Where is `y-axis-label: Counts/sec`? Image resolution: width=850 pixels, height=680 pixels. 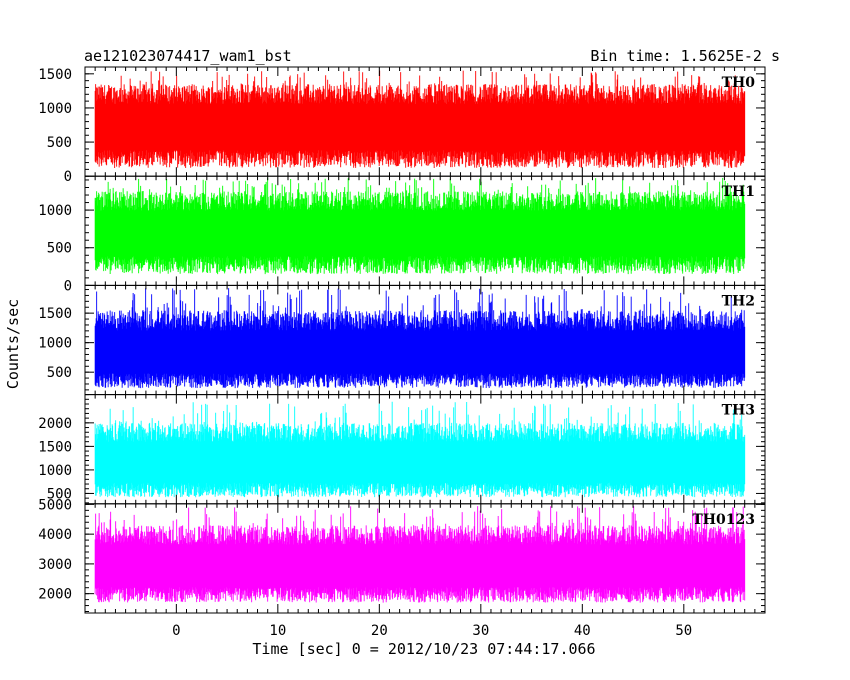
y-axis-label: Counts/sec is located at coordinates (13, 344).